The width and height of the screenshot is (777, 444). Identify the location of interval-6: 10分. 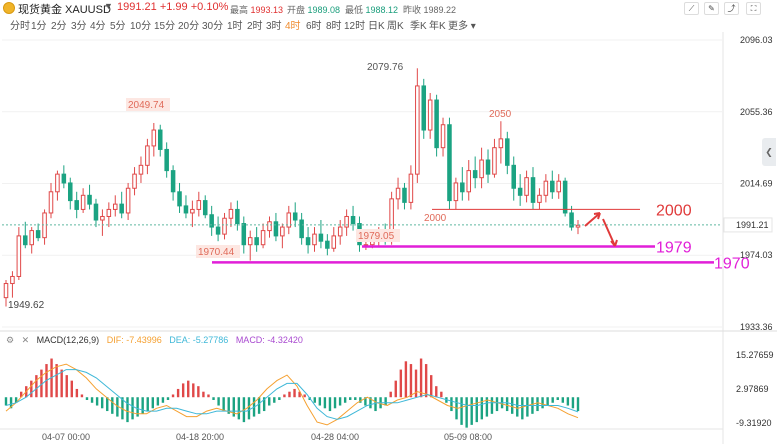
(141, 26).